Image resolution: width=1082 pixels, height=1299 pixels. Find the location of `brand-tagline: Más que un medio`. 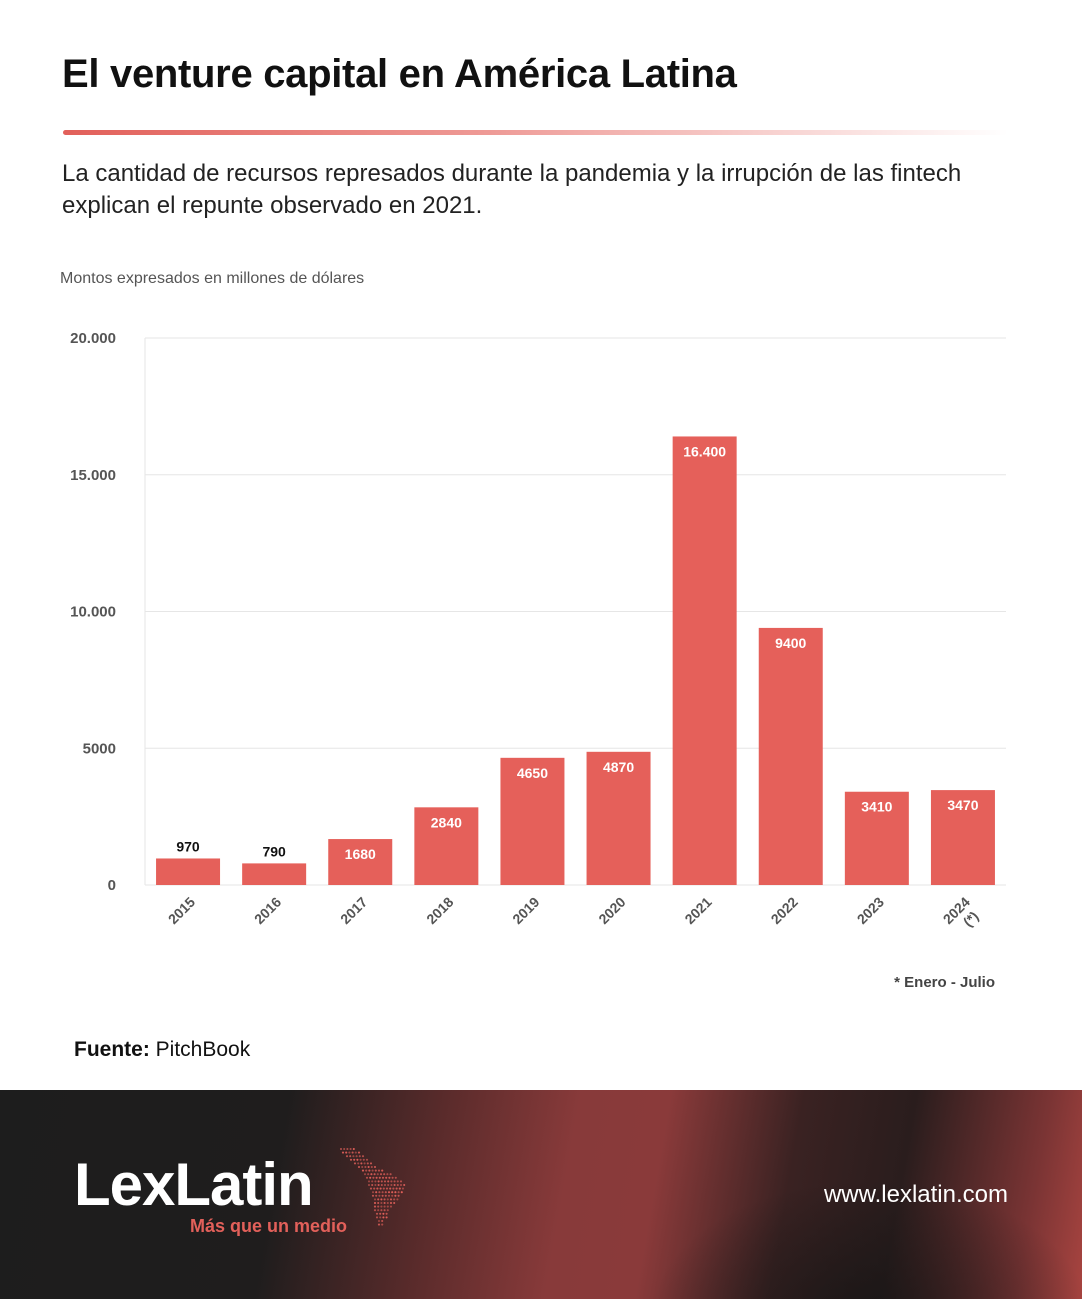

brand-tagline: Más que un medio is located at coordinates (268, 1226).